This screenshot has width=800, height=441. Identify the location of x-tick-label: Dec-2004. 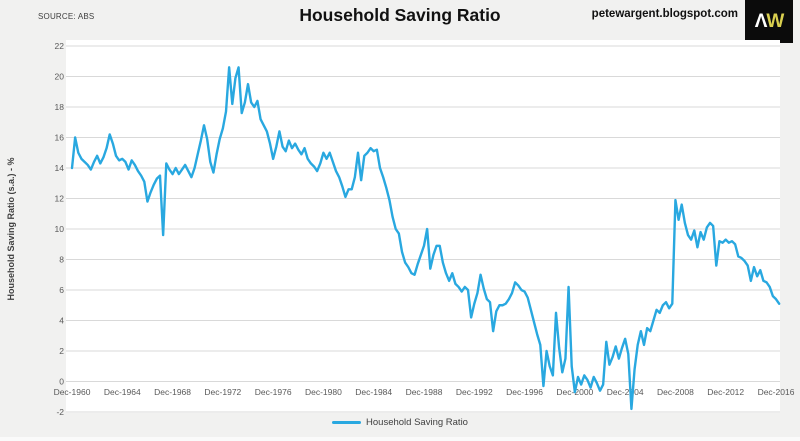
(625, 392).